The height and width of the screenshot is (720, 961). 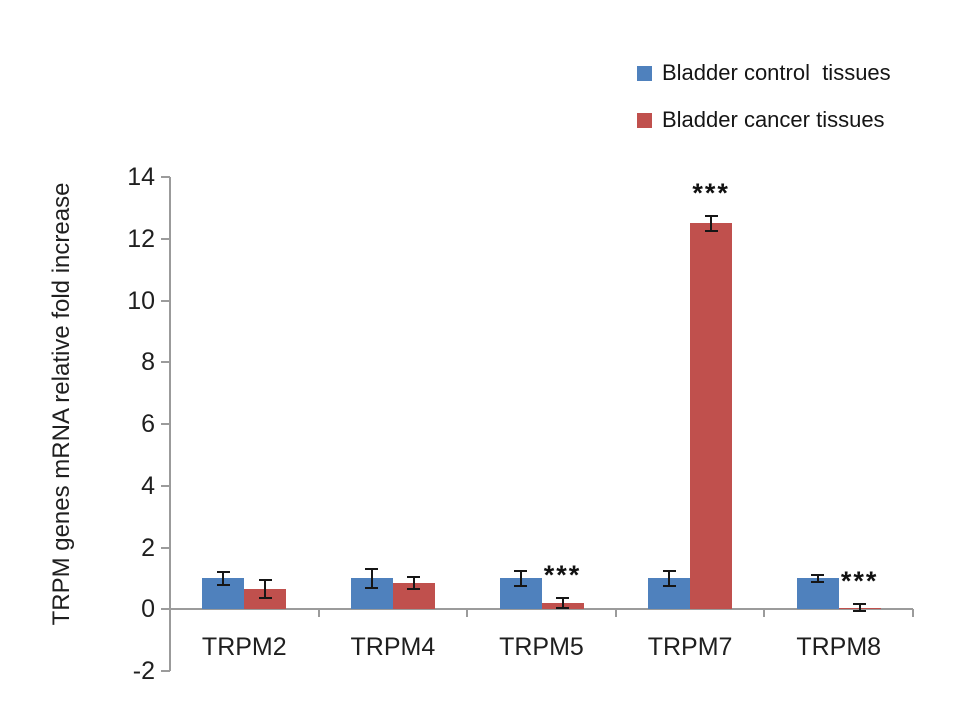 I want to click on legend-label-control: Bladder control tissues, so click(x=776, y=72).